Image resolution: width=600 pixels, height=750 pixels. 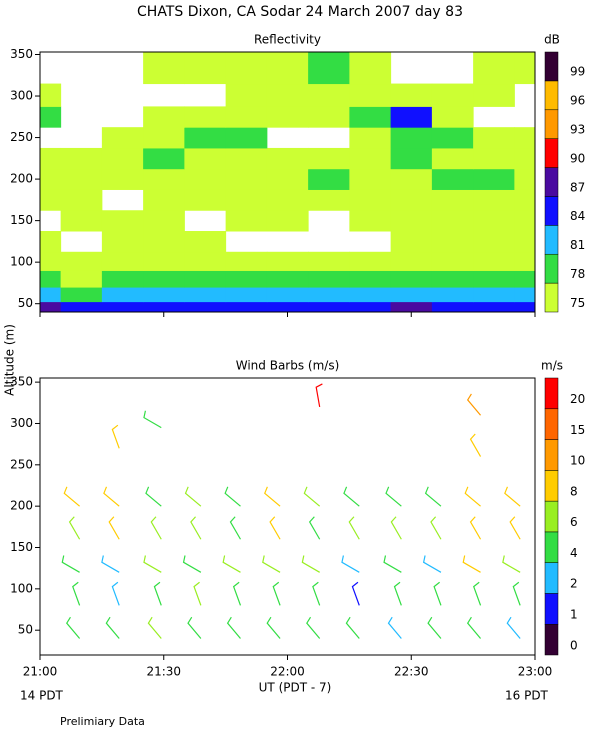 What do you see at coordinates (10, 360) in the screenshot?
I see `y-axis-label: Altitude (m)` at bounding box center [10, 360].